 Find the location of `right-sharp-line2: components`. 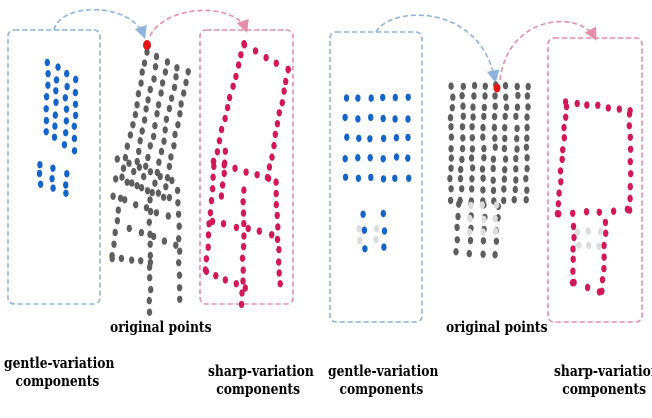

right-sharp-line2: components is located at coordinates (604, 389).